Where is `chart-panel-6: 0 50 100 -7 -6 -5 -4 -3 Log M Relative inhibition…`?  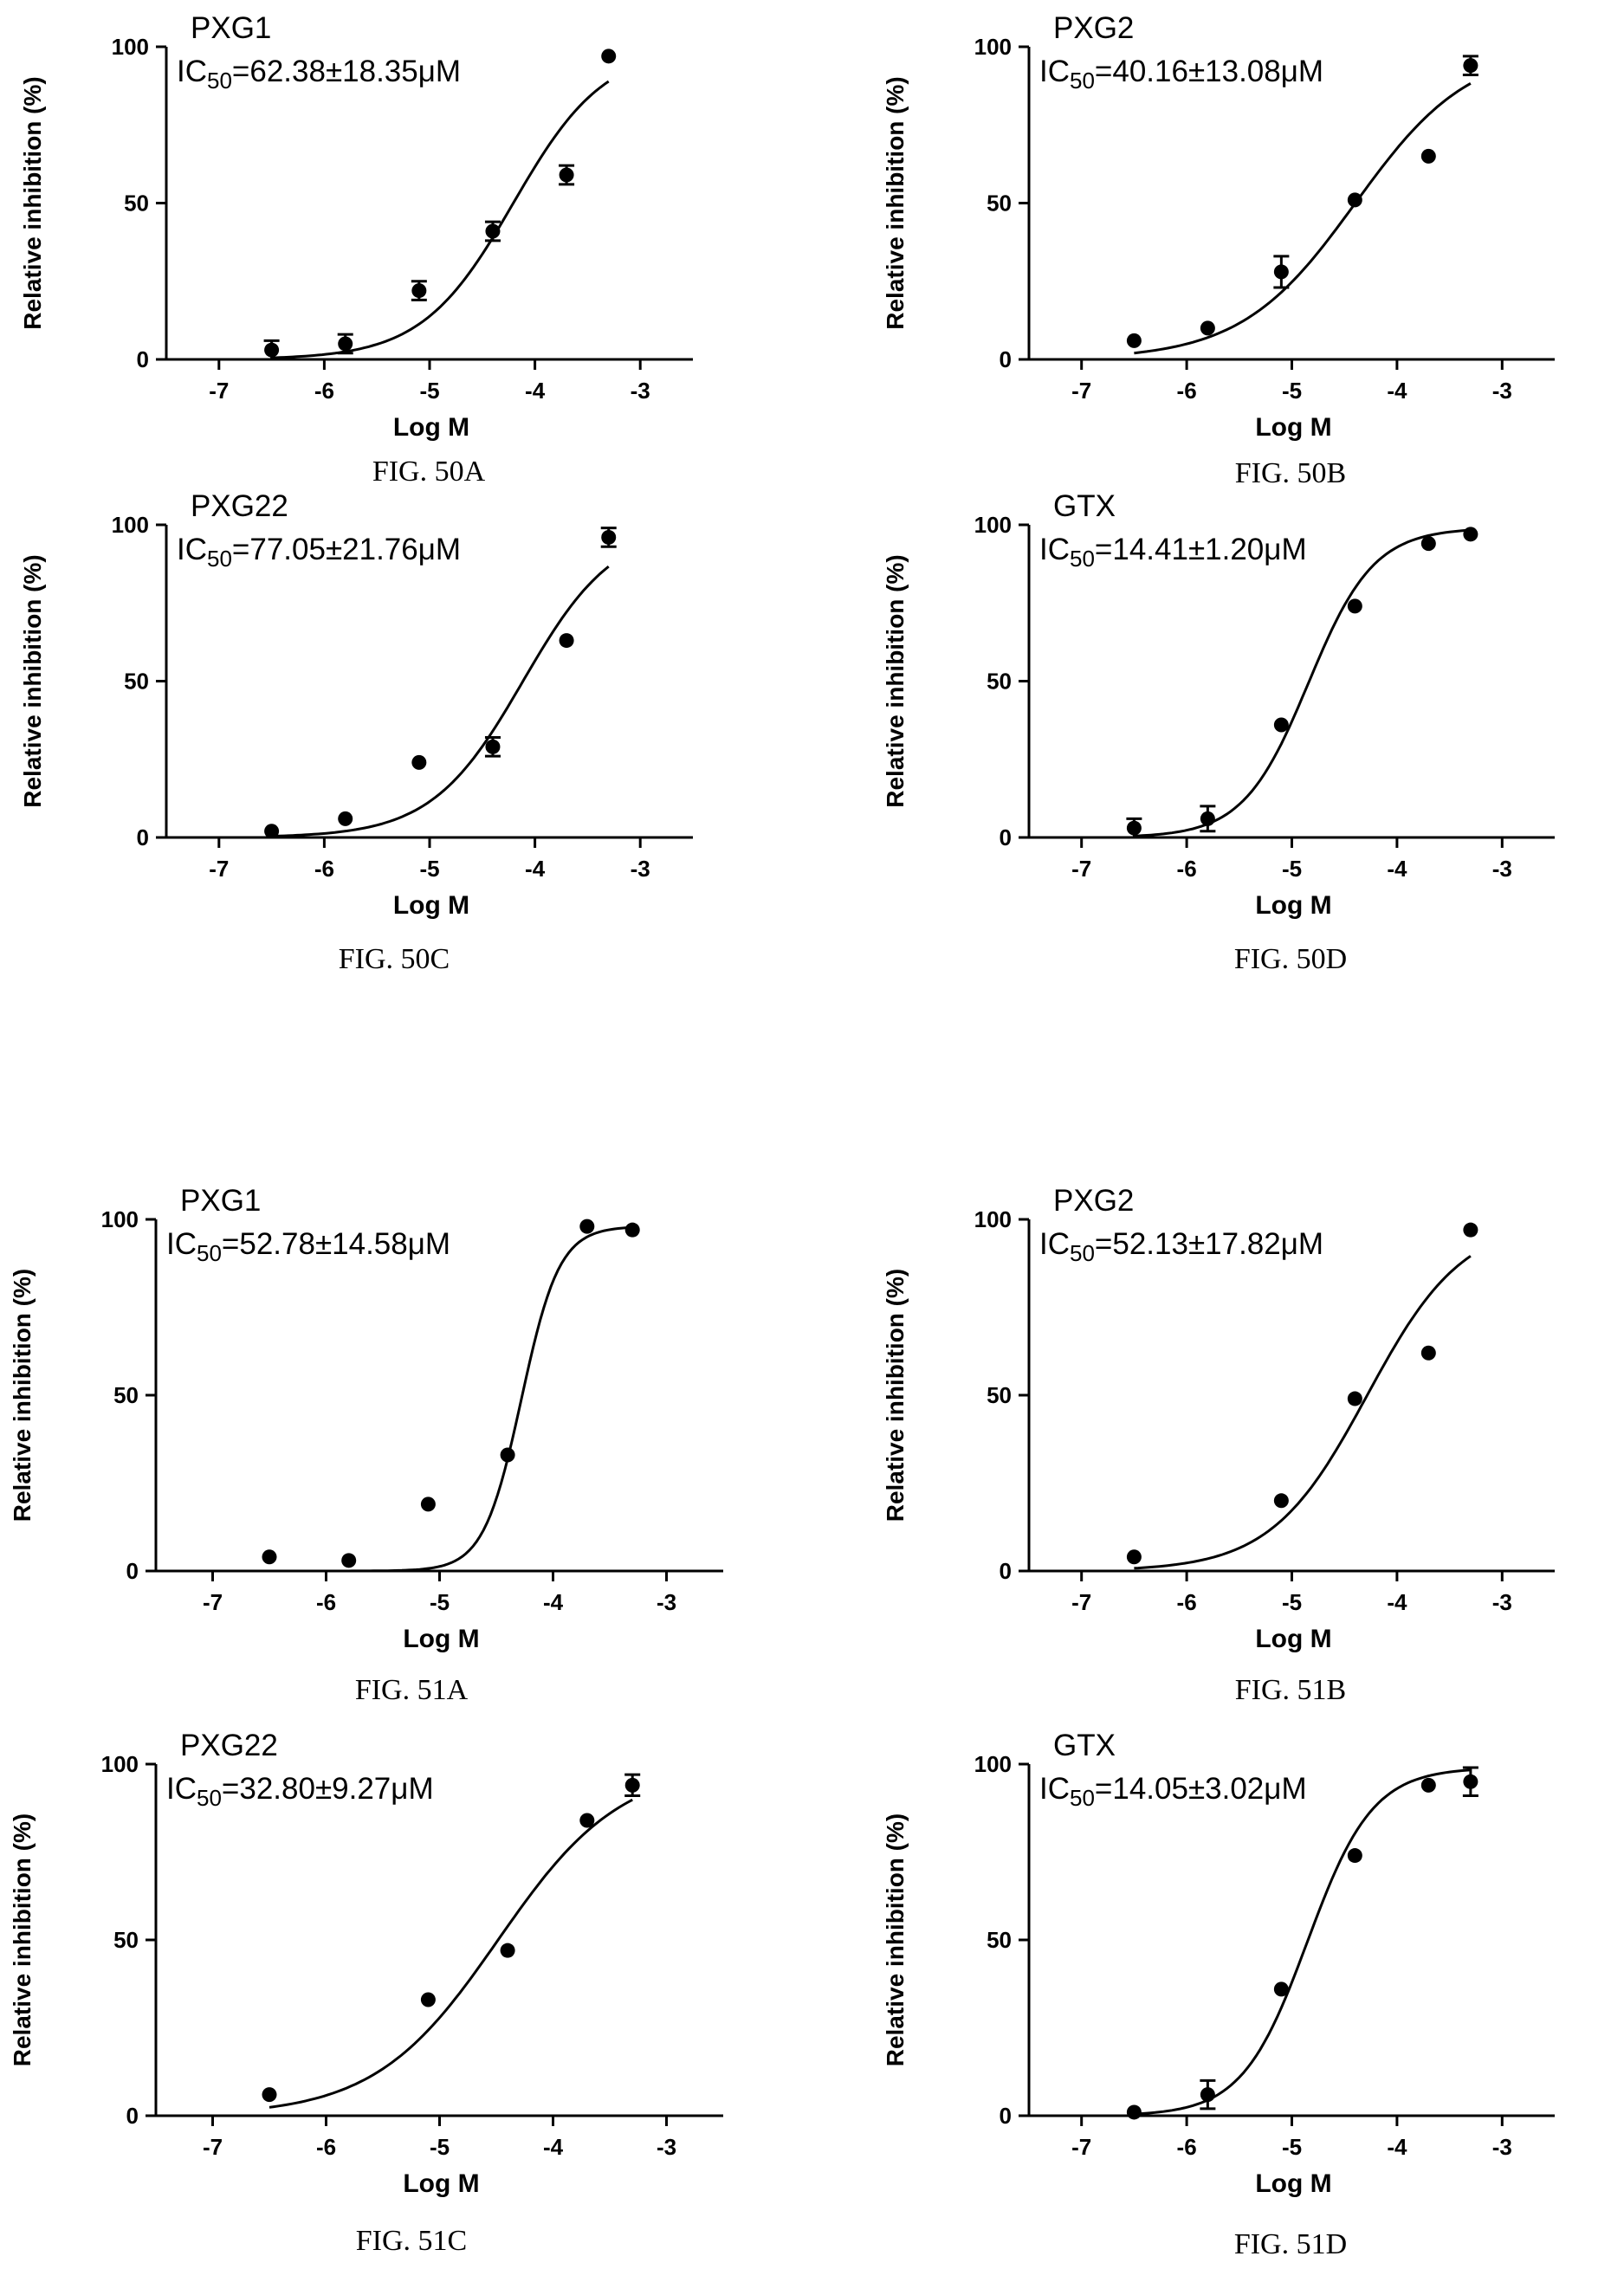 chart-panel-6: 0 50 100 -7 -6 -5 -4 -3 Log M Relative inhibition… is located at coordinates (1218, 1445).